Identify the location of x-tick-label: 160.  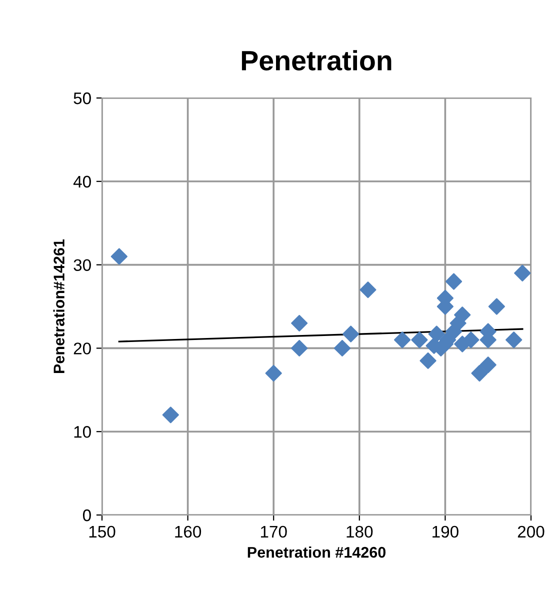
(188, 532).